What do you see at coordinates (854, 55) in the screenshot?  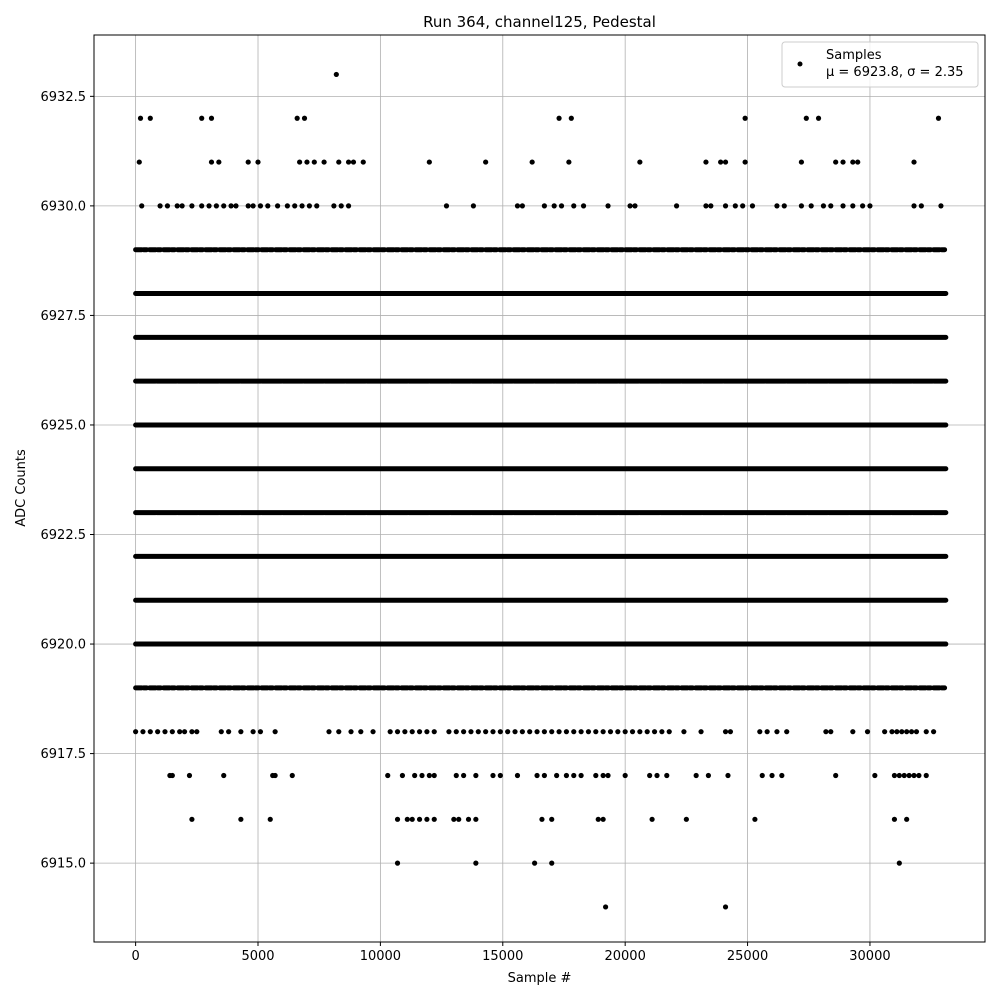 I see `legend-series-label: Samples` at bounding box center [854, 55].